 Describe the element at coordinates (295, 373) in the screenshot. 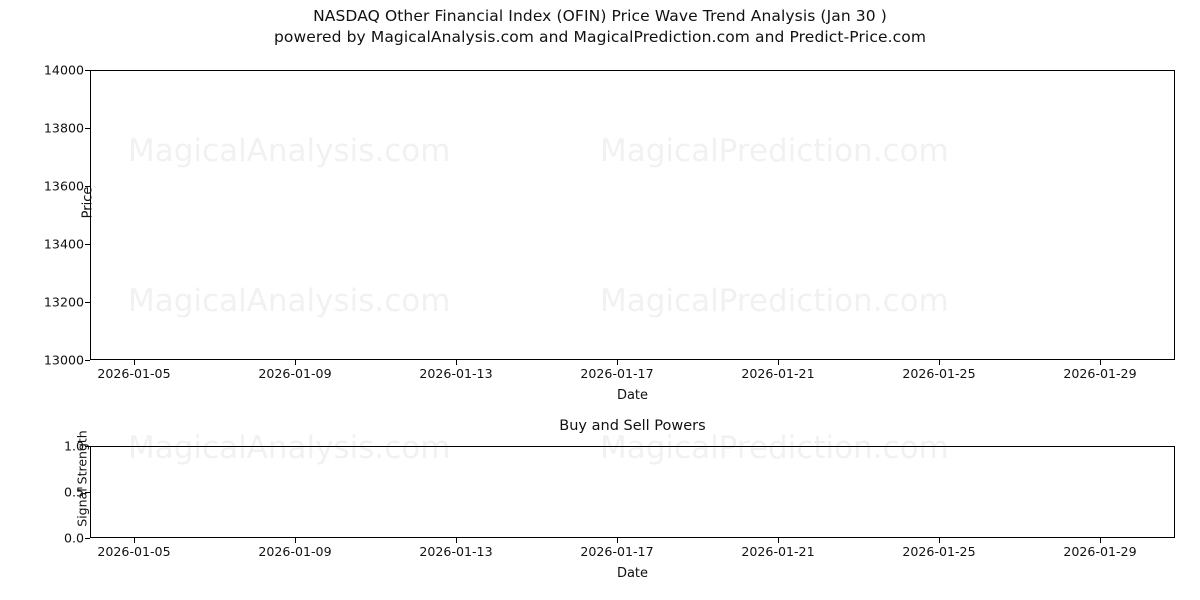

I see `price-x-tick-label: 2026-01-09` at that location.